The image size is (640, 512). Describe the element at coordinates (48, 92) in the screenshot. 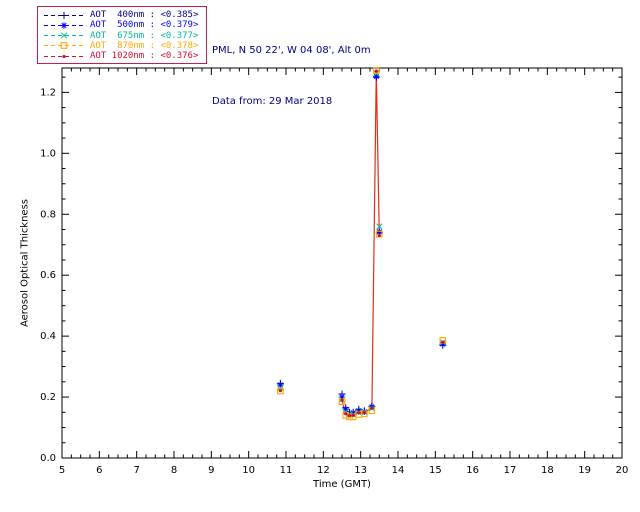

I see `y-tick-label: 1.2` at that location.